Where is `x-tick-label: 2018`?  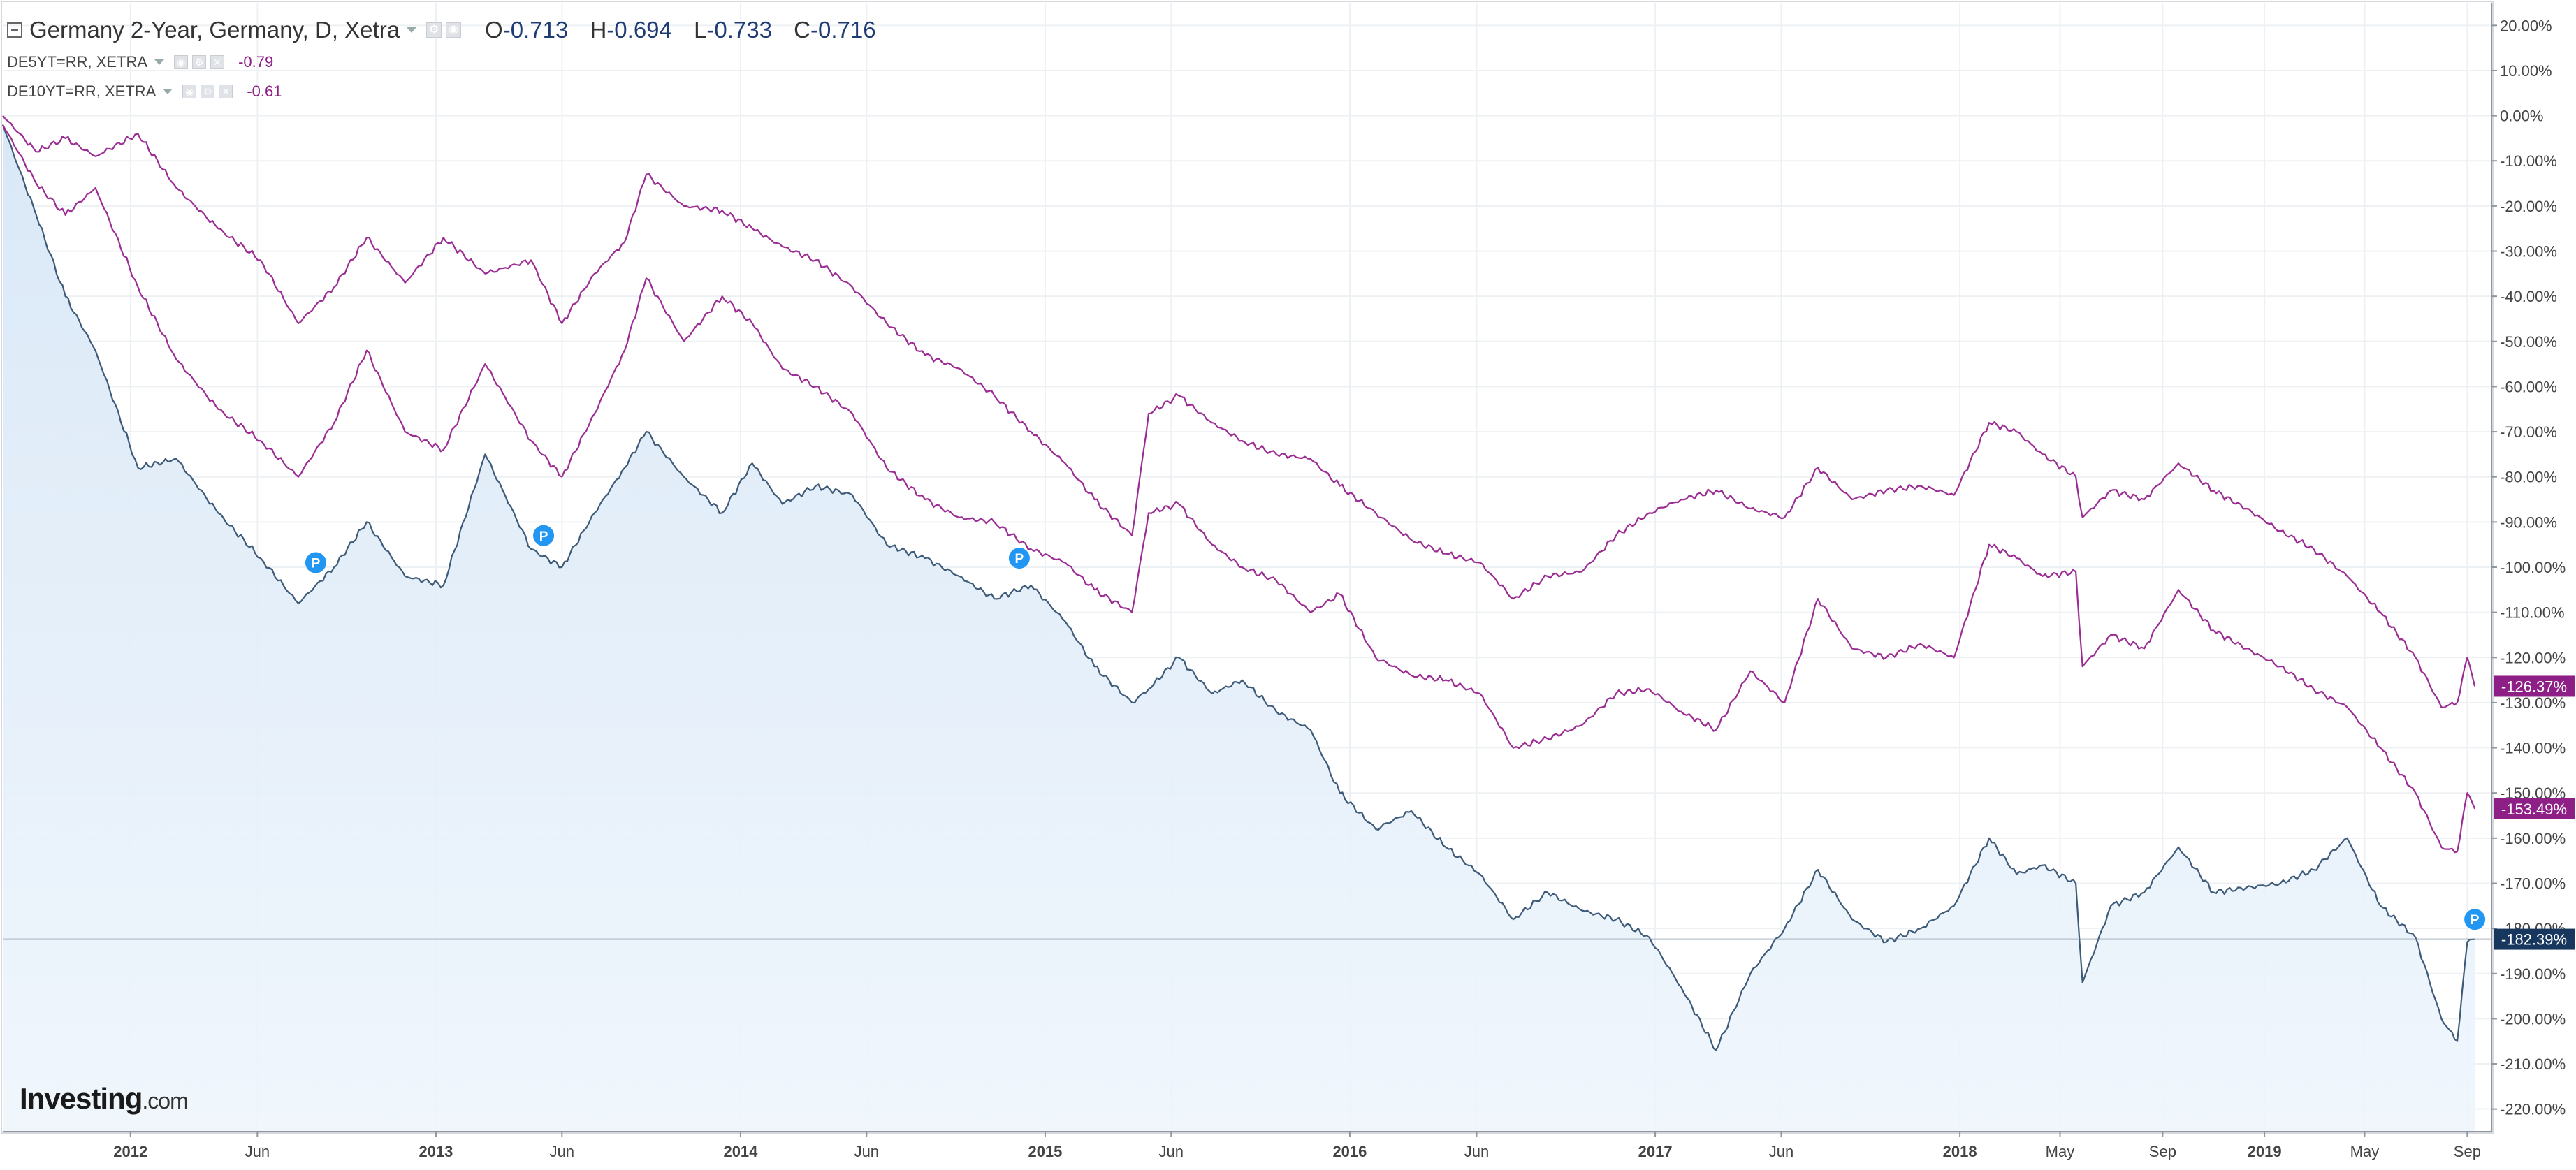
x-tick-label: 2018 is located at coordinates (1960, 1151).